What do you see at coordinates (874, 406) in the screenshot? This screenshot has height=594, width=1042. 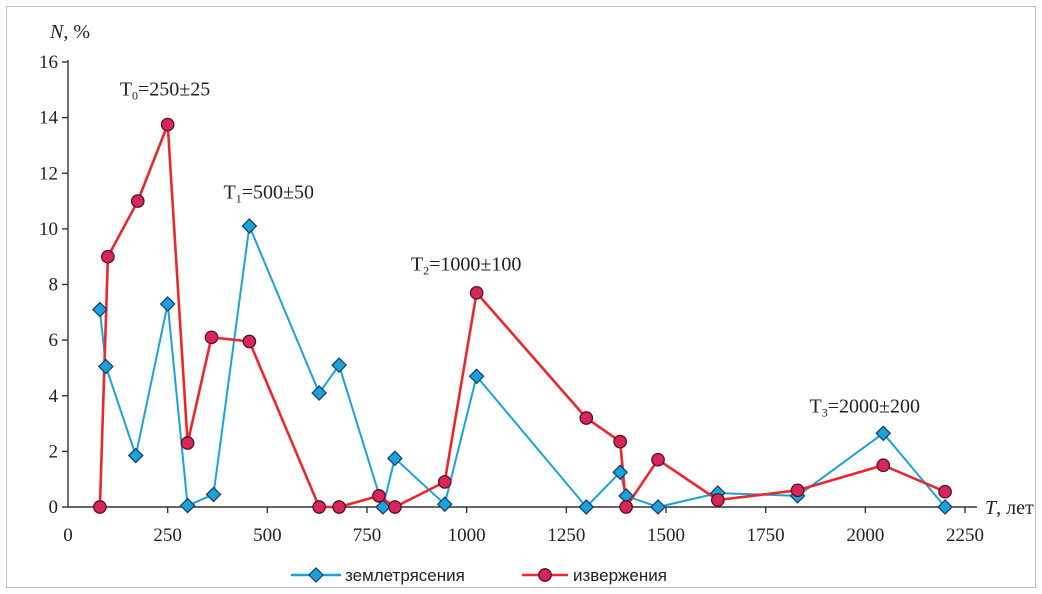 I see `annotation-value: =2000±200` at bounding box center [874, 406].